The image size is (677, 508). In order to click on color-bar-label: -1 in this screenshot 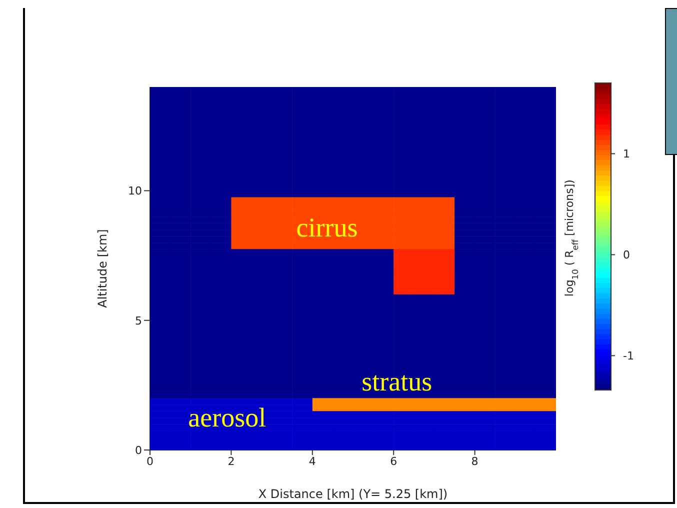, I will do `click(628, 356)`.